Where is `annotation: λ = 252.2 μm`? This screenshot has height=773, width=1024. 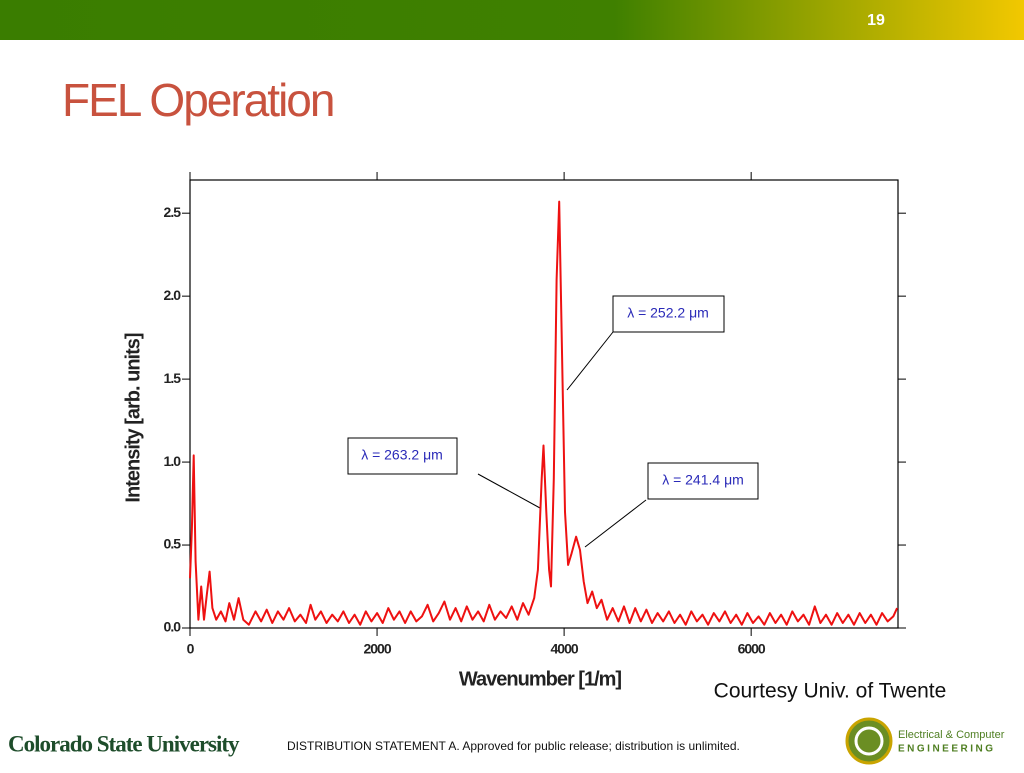
annotation: λ = 252.2 μm is located at coordinates (668, 313).